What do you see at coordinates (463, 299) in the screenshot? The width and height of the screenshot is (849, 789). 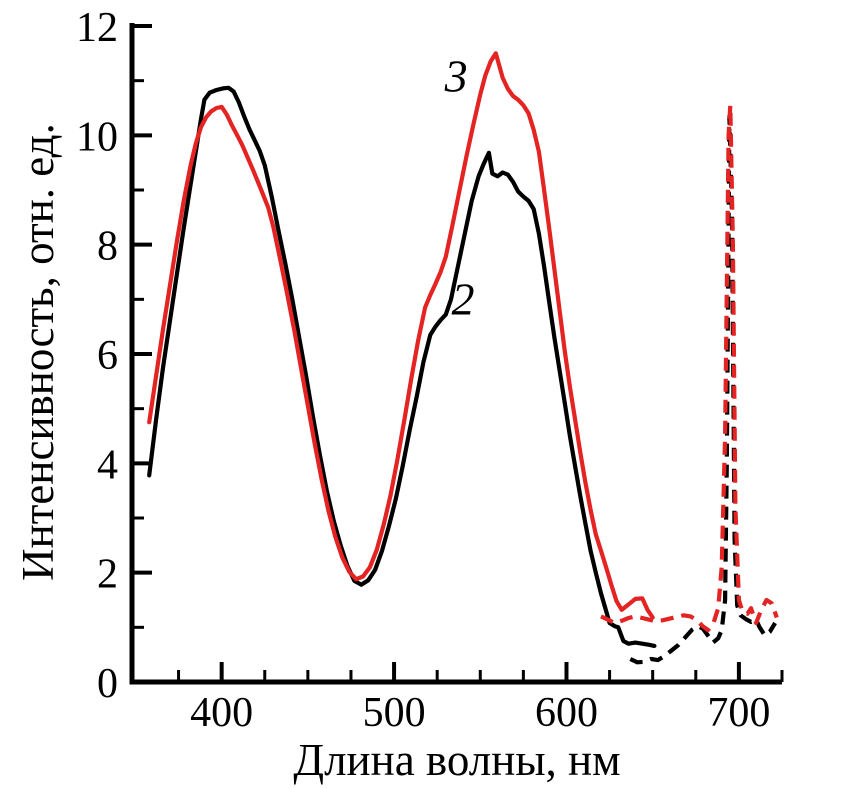 I see `curve-2-label: 2` at bounding box center [463, 299].